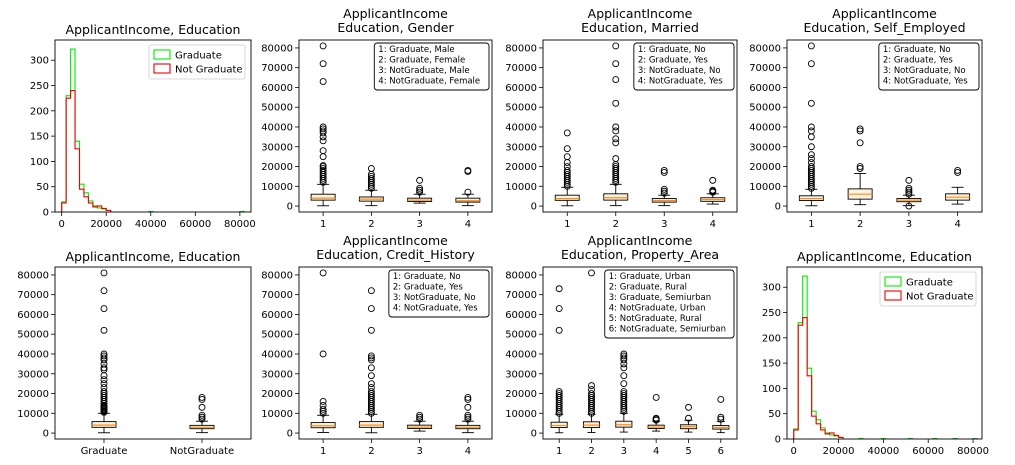  What do you see at coordinates (928, 451) in the screenshot?
I see `x-tick-label: 60000` at bounding box center [928, 451].